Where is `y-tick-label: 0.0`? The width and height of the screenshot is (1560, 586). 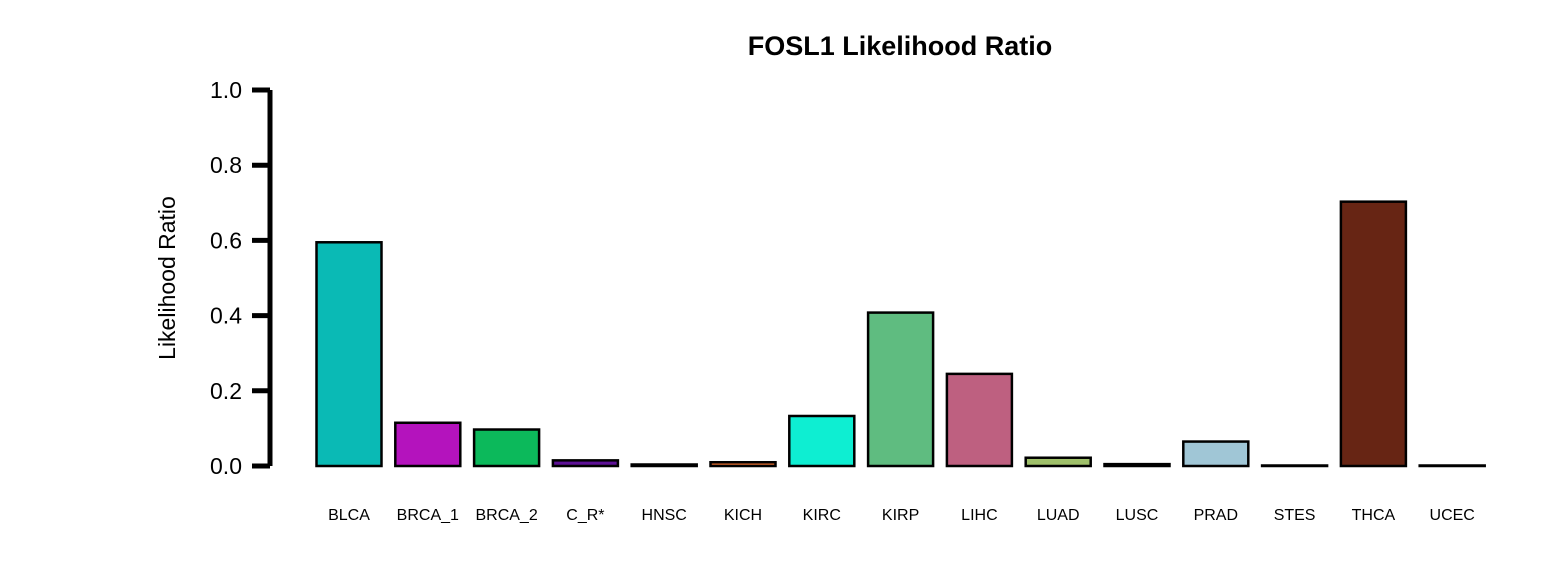 y-tick-label: 0.0 is located at coordinates (226, 466).